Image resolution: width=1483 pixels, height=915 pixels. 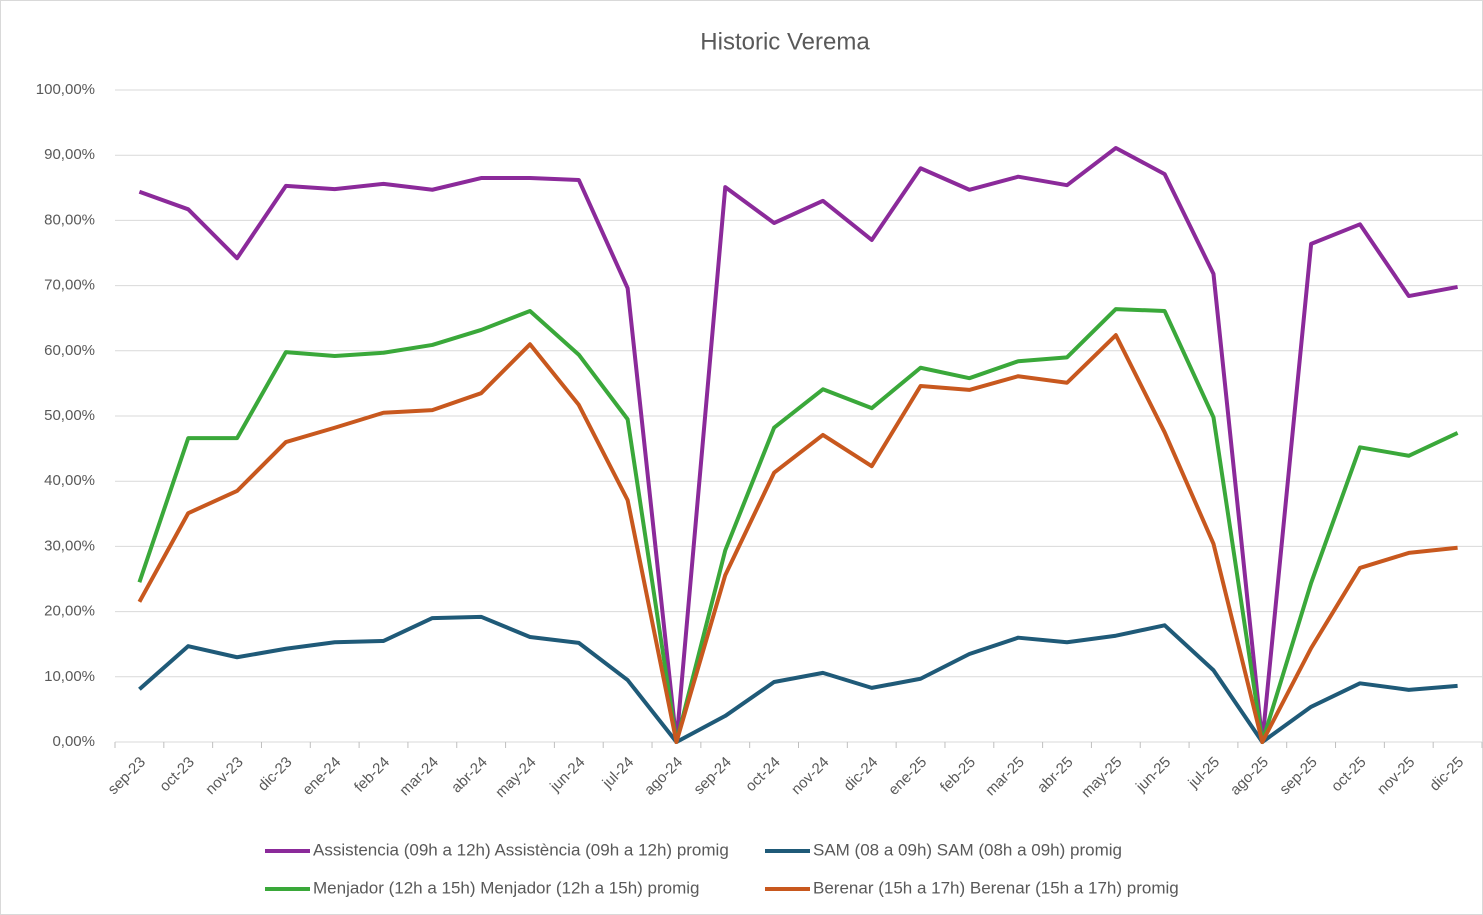 I want to click on y-tick-label: 100,00%, so click(x=65, y=89).